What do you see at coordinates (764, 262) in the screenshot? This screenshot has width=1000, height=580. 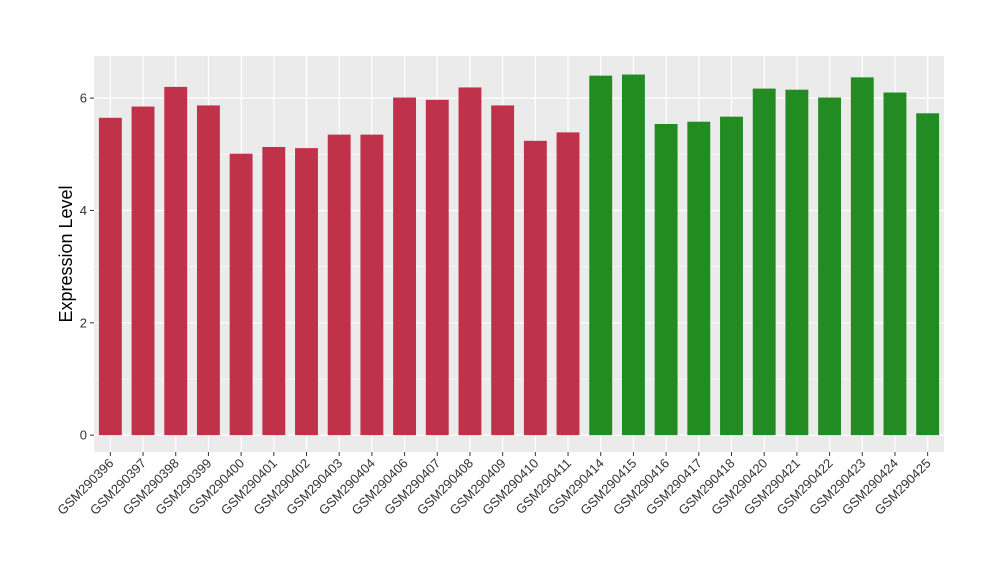 I see `bar-GSM290420` at bounding box center [764, 262].